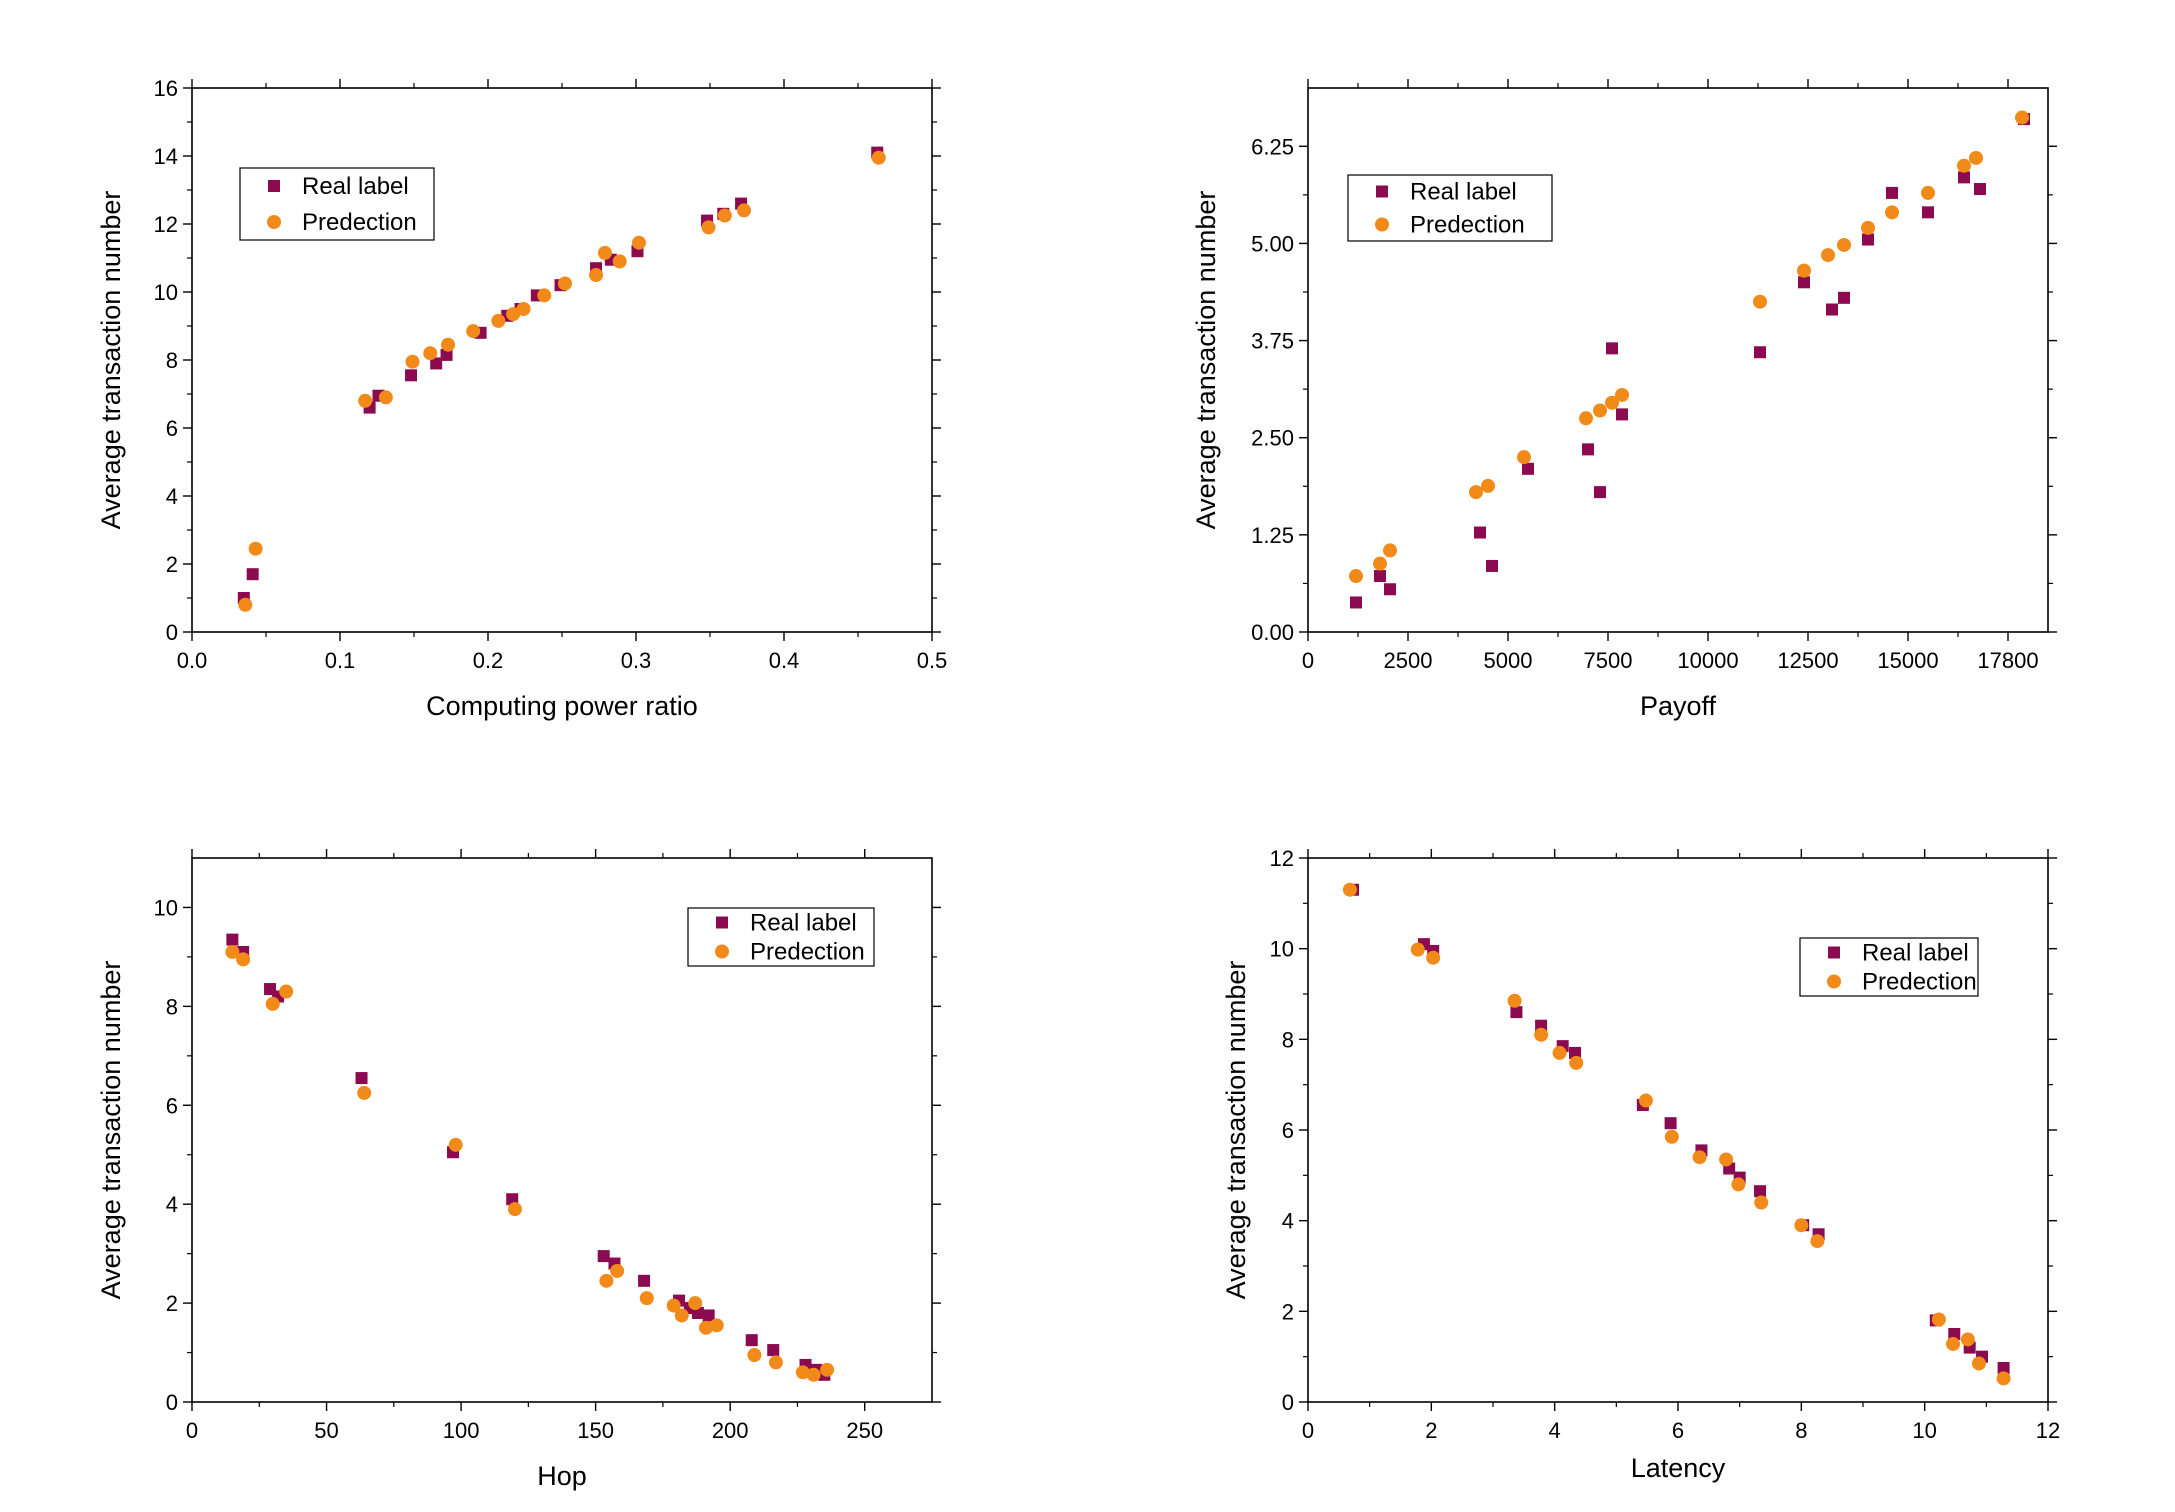  Describe the element at coordinates (864, 1430) in the screenshot. I see `x-tick-label: 250` at that location.